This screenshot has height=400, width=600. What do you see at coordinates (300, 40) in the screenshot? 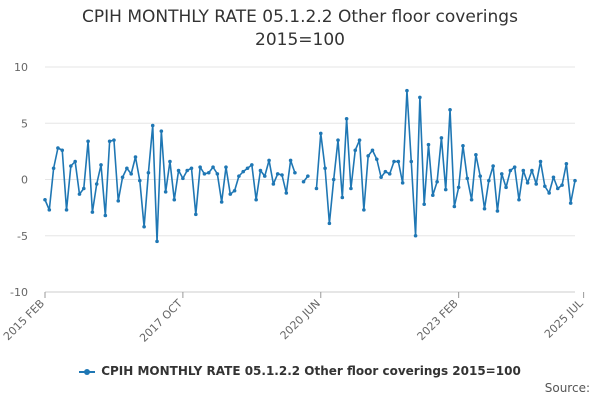
I see `chart-title-line-2: 2015=100` at bounding box center [300, 40].